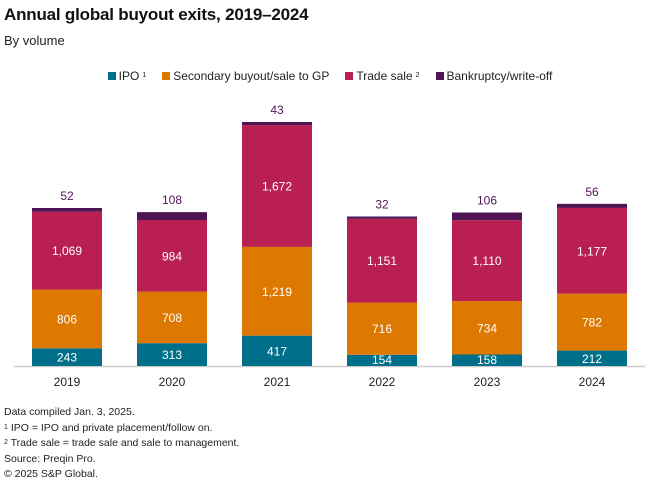  I want to click on data-label-ipo-2023: 158, so click(487, 360).